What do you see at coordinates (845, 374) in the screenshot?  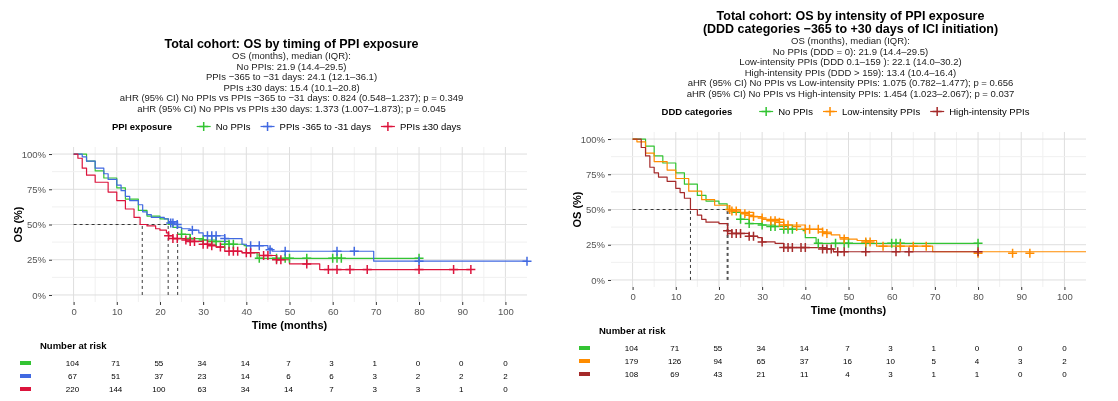 I see `text: 108 69 43 21 11 4 3 1 1 0 0` at bounding box center [845, 374].